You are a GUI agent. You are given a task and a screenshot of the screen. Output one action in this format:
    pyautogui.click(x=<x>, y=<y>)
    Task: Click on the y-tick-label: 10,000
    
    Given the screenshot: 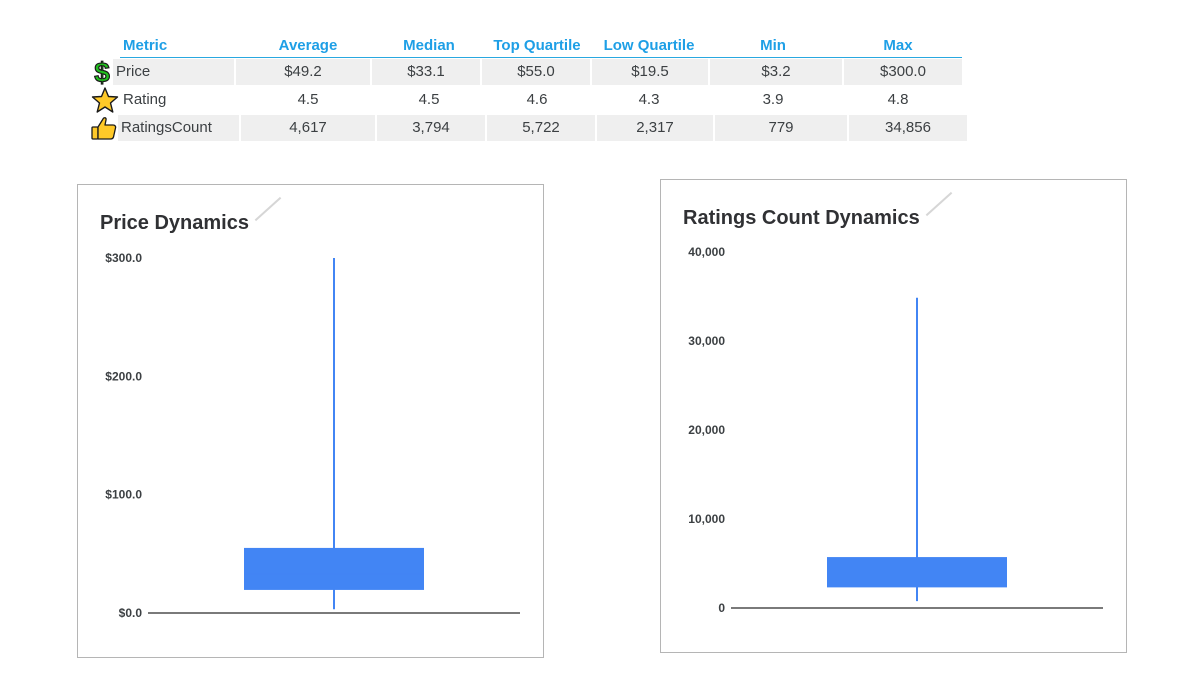 What is the action you would take?
    pyautogui.click(x=706, y=519)
    